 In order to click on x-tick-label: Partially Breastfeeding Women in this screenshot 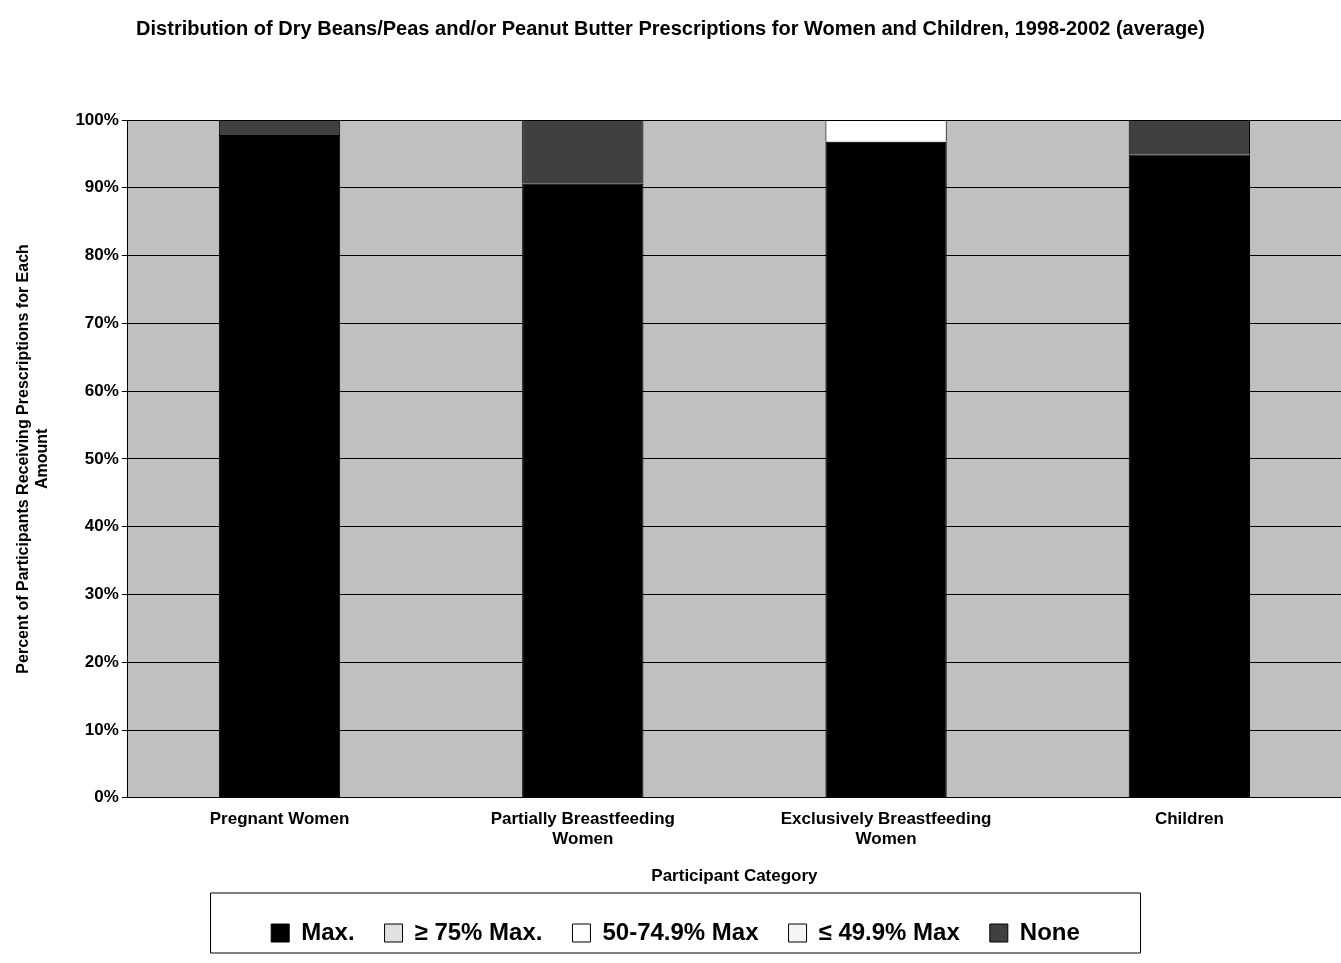, I will do `click(582, 828)`.